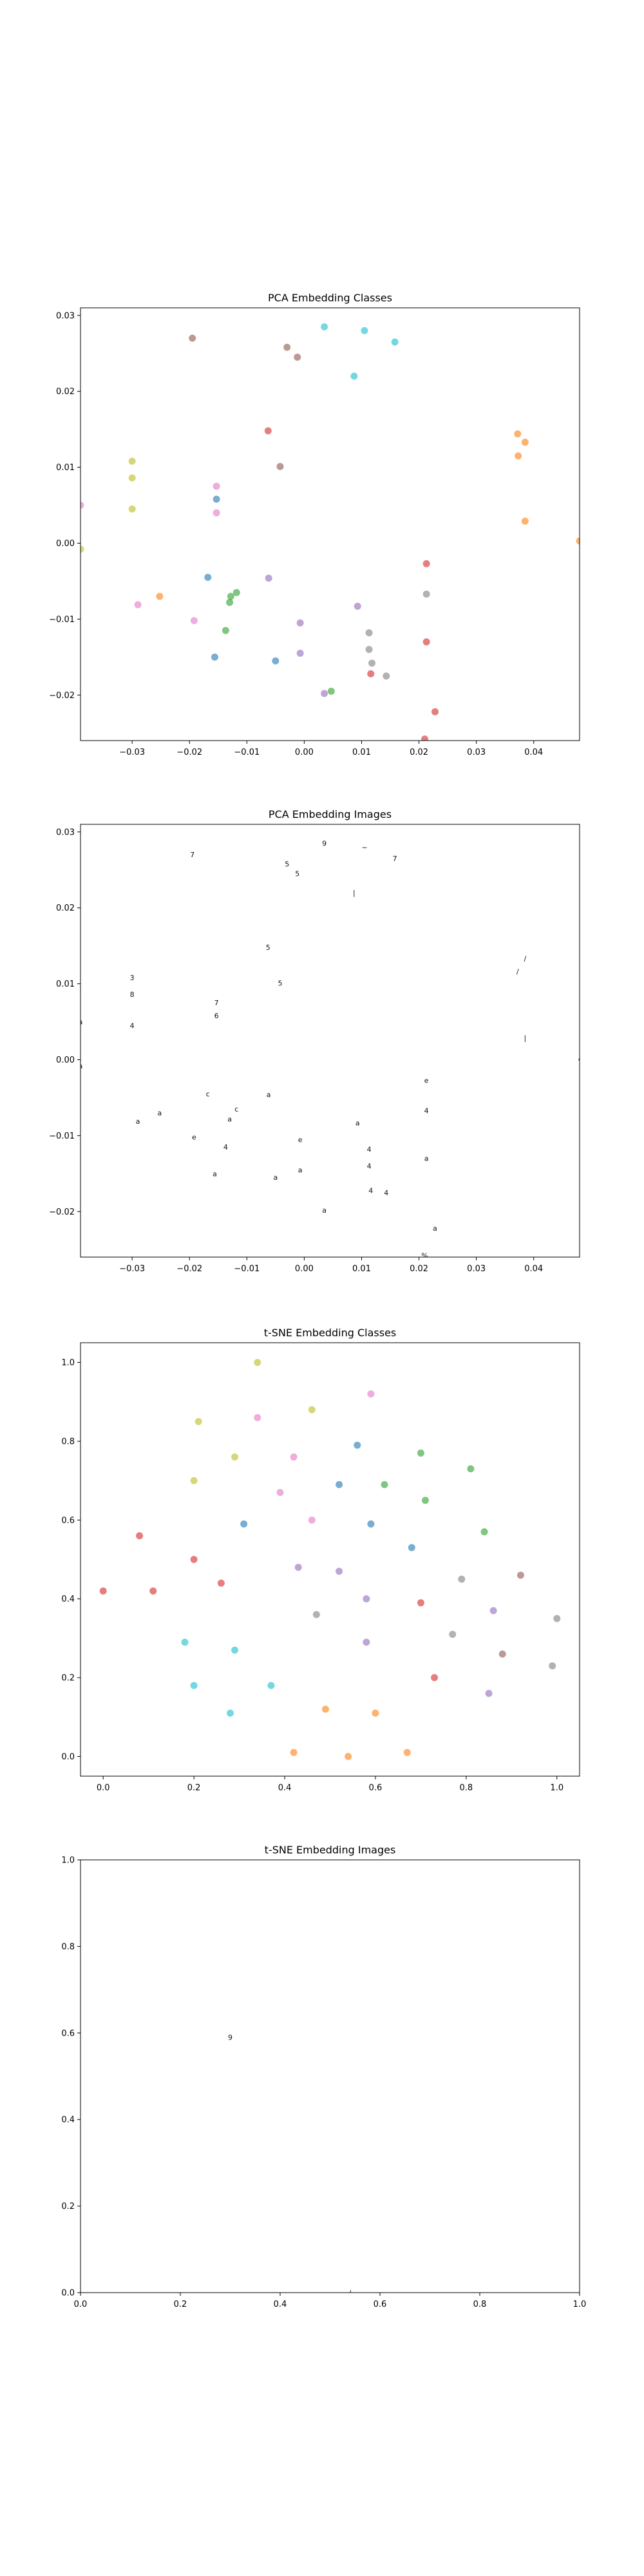  Describe the element at coordinates (425, 1256) in the screenshot. I see `digit-image-marker: %` at that location.